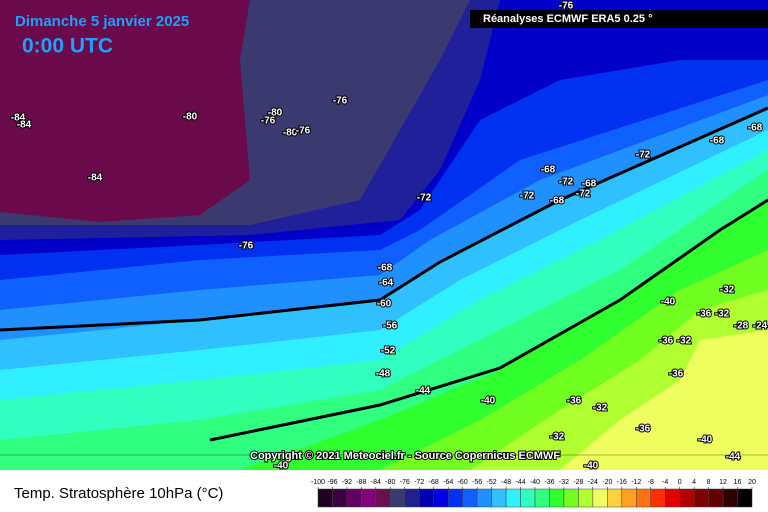 The width and height of the screenshot is (768, 512). Describe the element at coordinates (125, 111) in the screenshot. I see `band` at that location.